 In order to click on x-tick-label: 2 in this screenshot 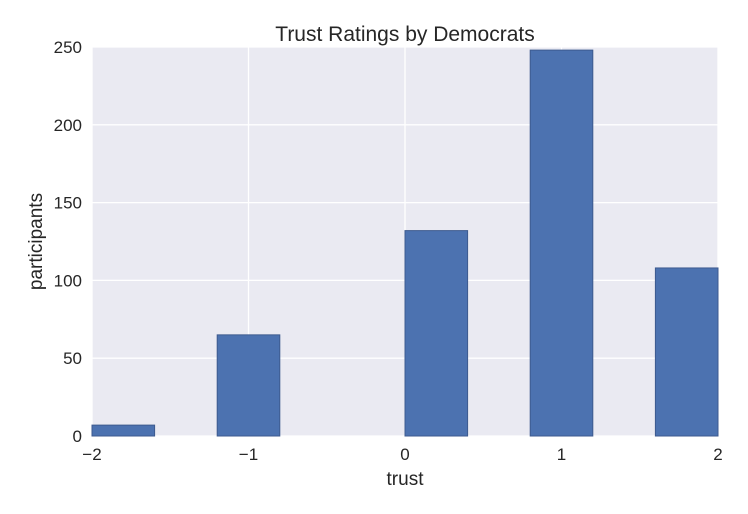, I will do `click(717, 454)`.